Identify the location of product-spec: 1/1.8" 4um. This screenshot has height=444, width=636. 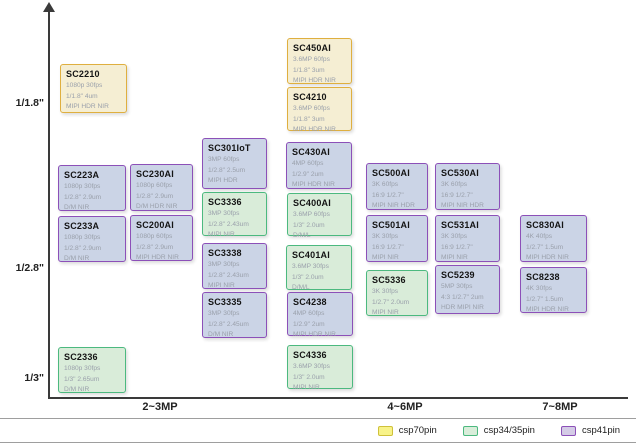
(82, 96).